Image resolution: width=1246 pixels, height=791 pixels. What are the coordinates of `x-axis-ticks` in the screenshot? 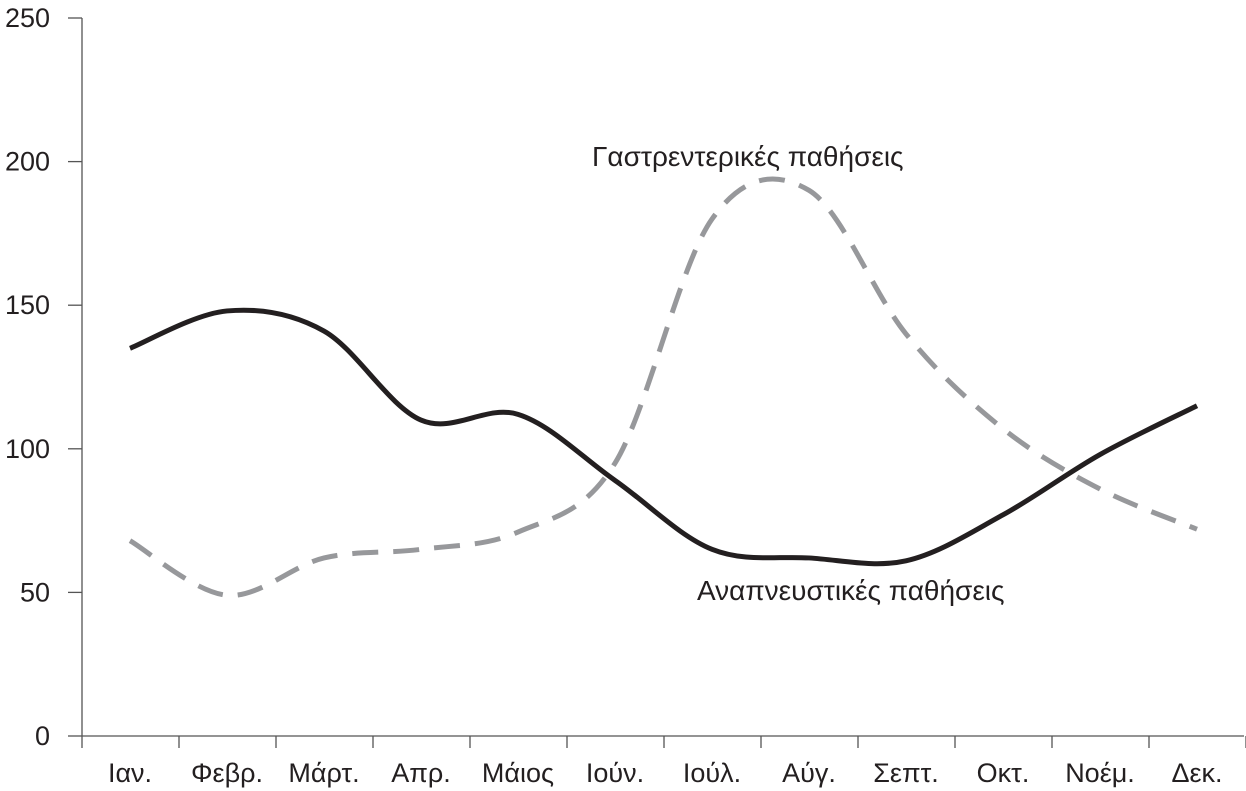 It's located at (663, 742).